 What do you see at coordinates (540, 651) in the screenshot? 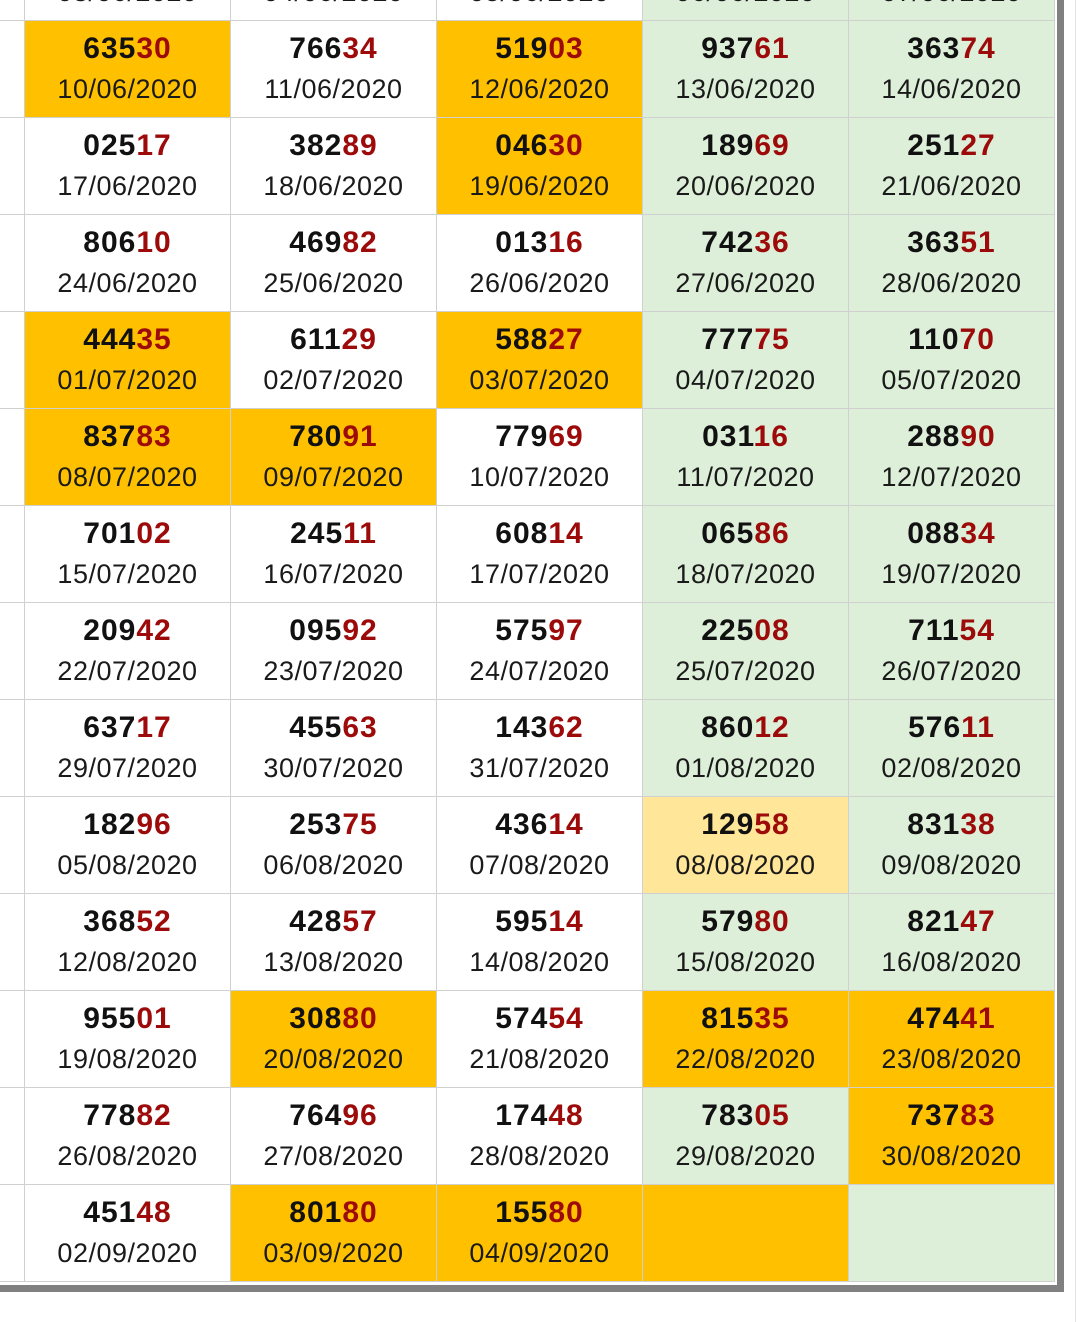
I see `result-cell: 57597 24/07/2020` at bounding box center [540, 651].